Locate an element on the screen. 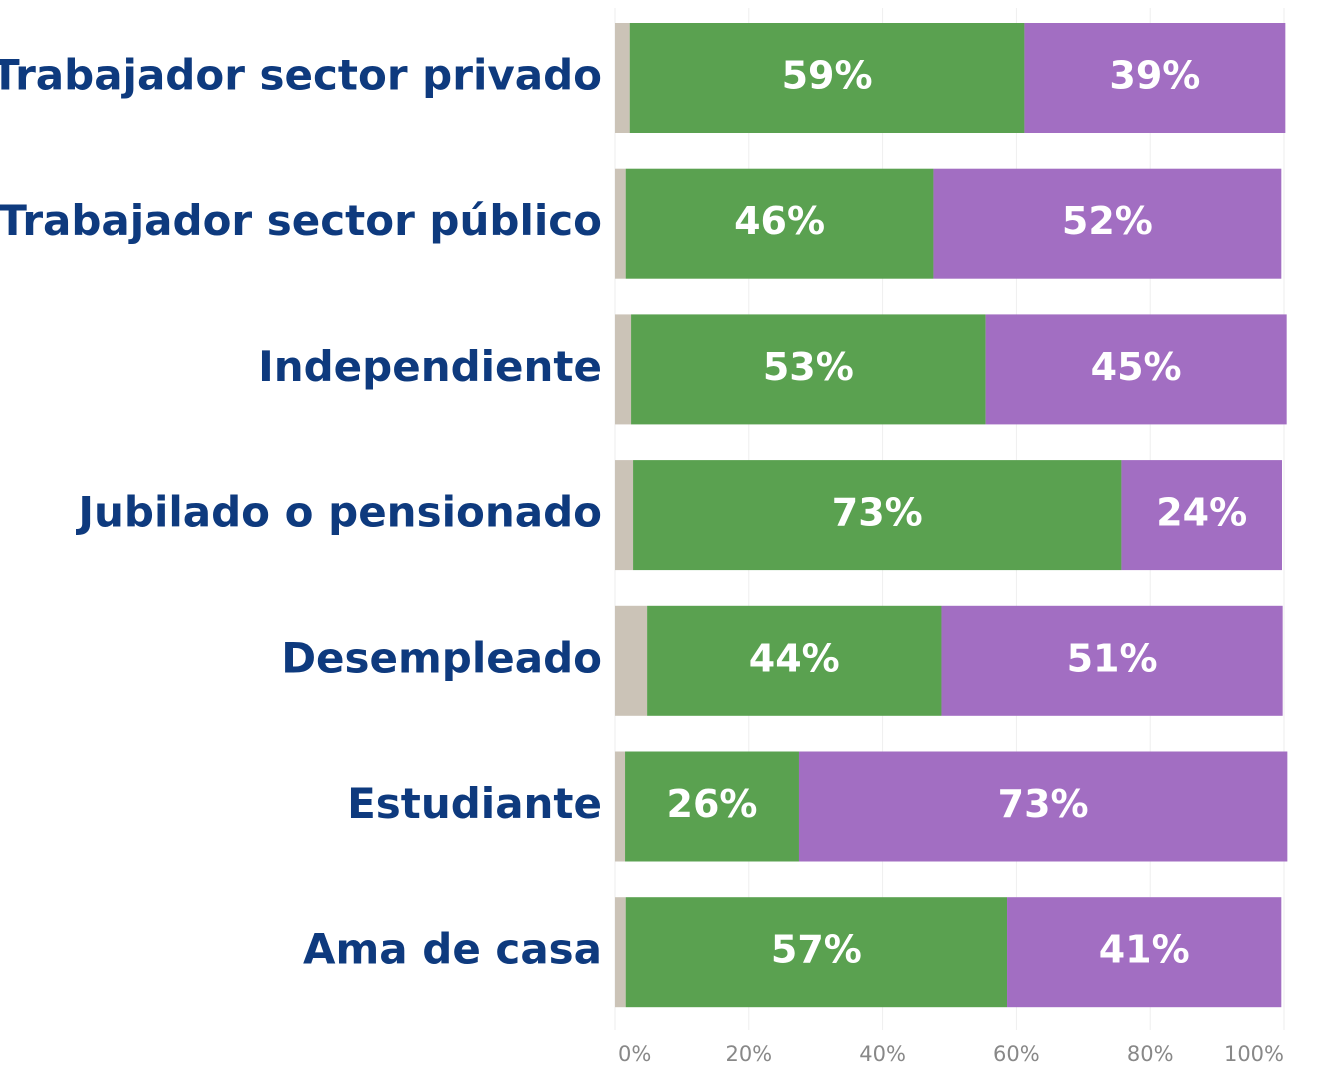  category-label: Desempleado is located at coordinates (441, 657).